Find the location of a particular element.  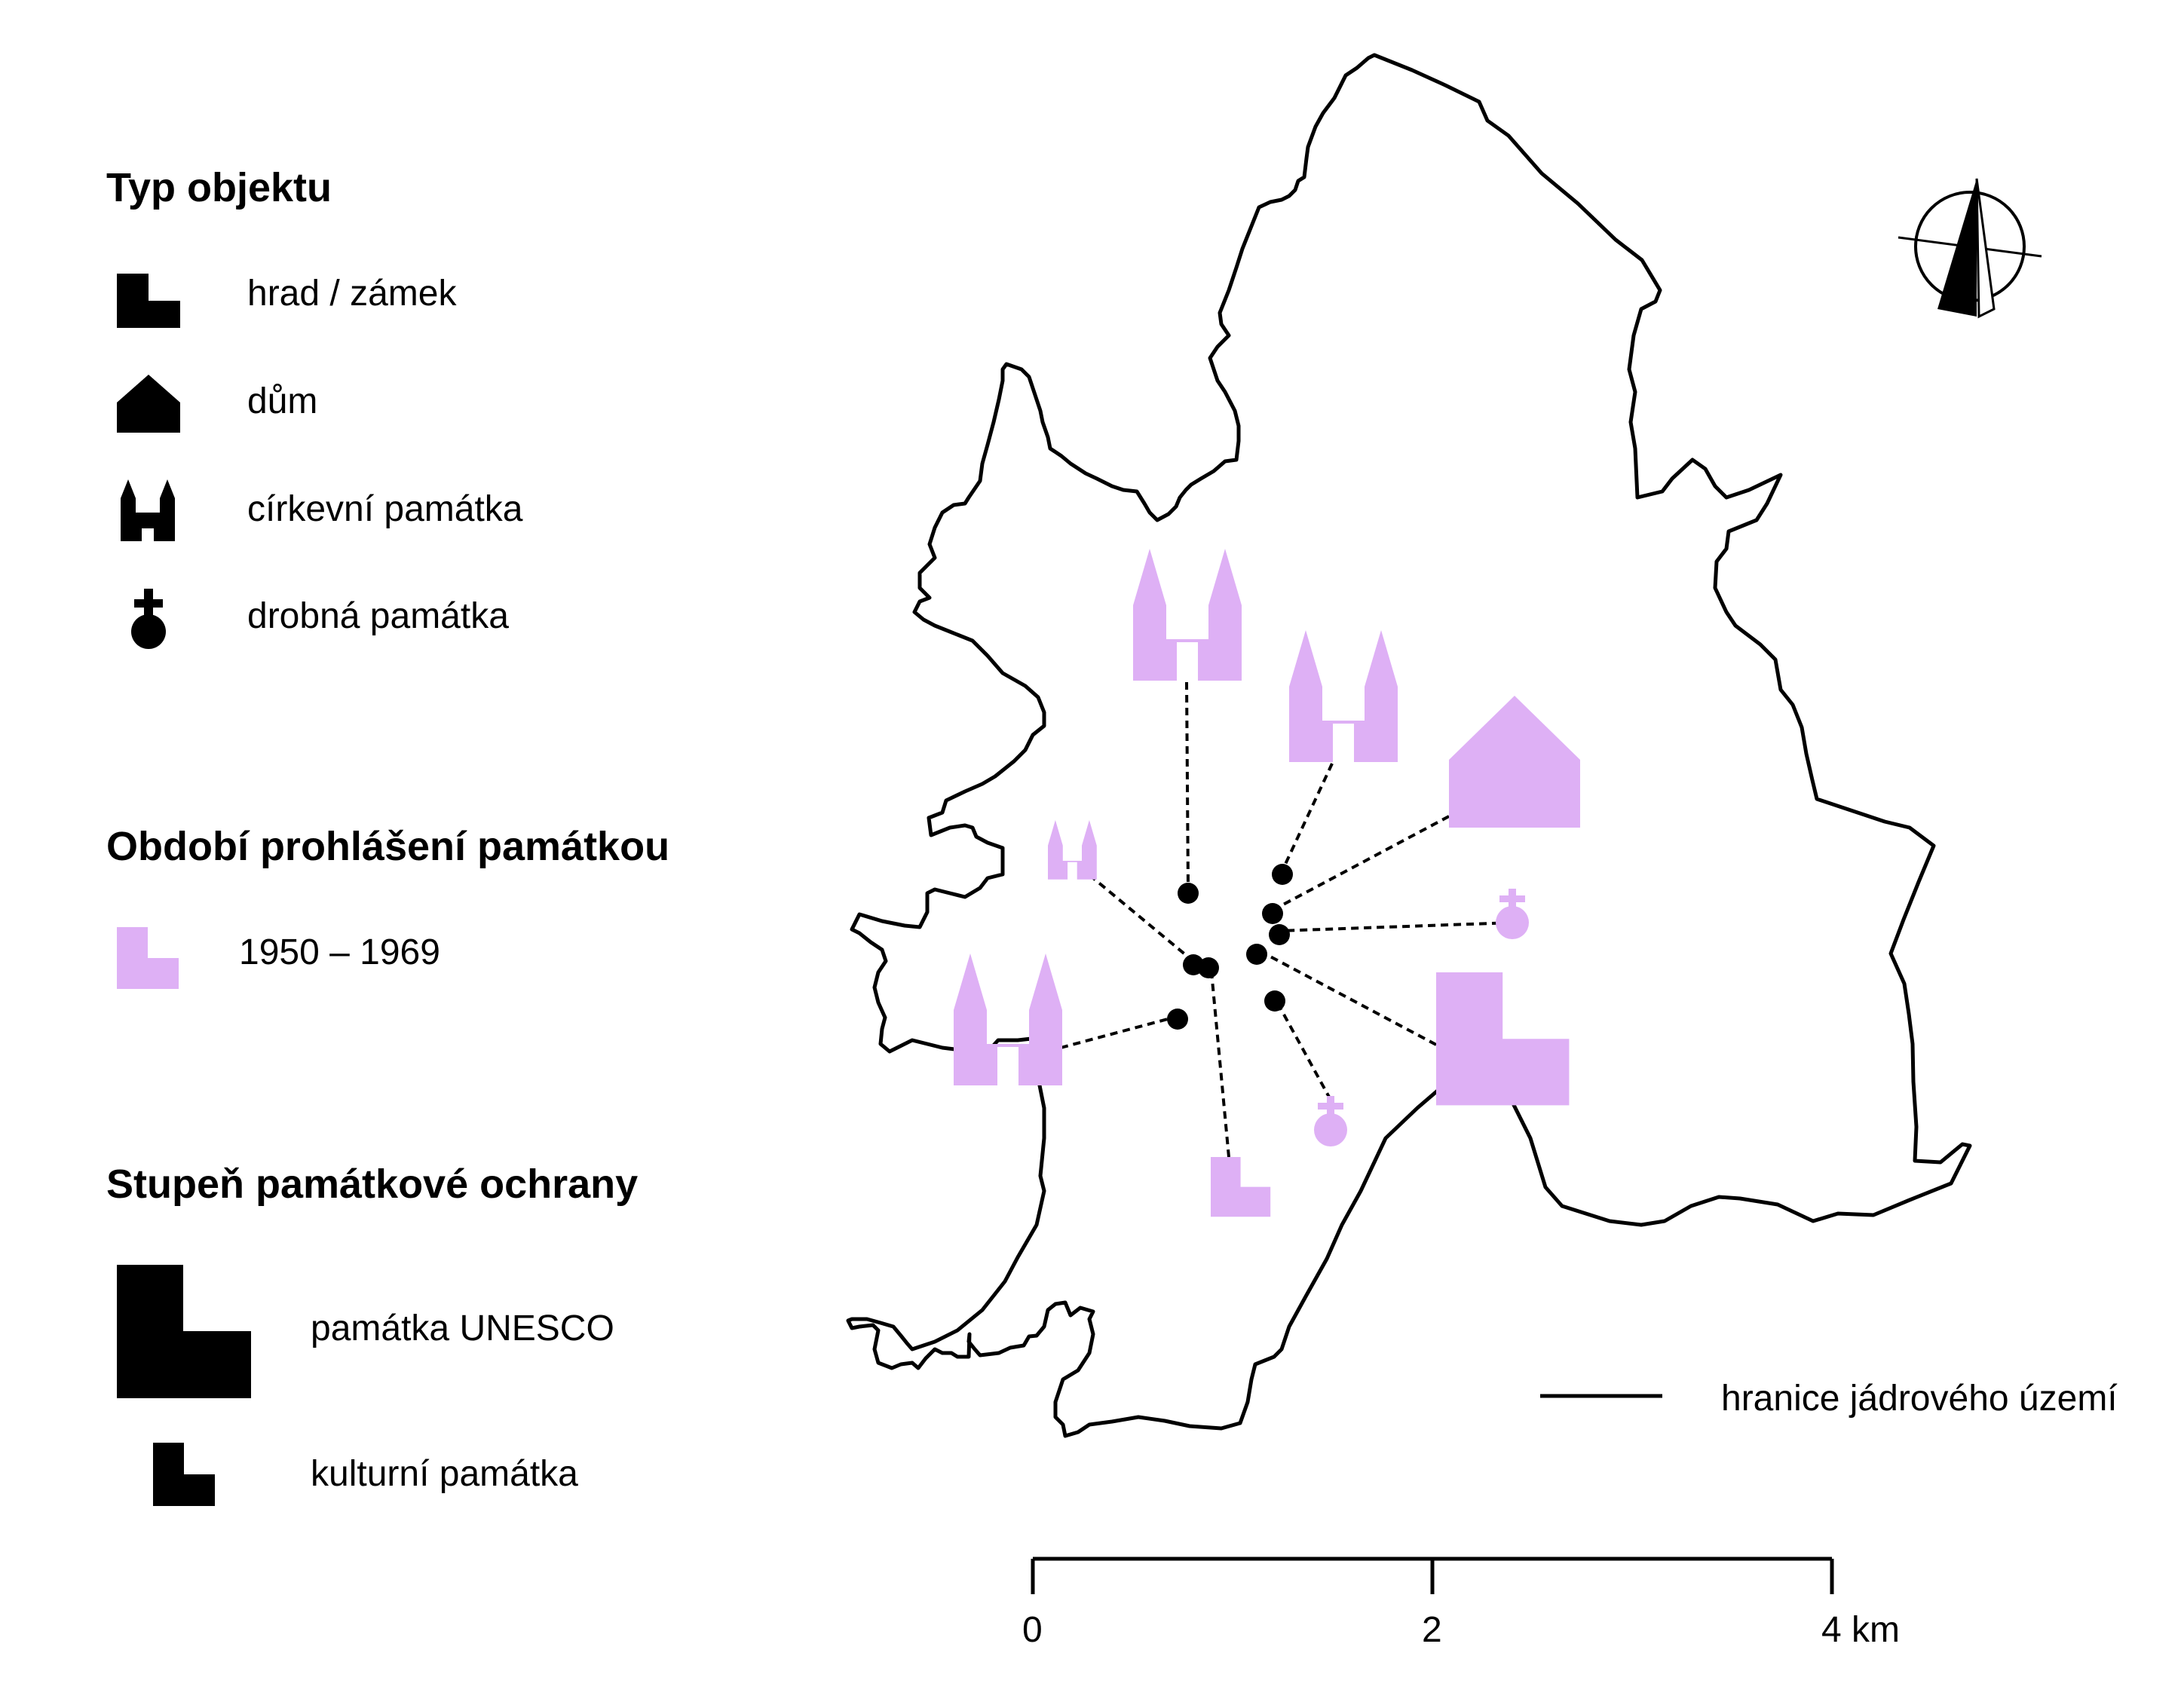

scale-bar is located at coordinates (1432, 1575).